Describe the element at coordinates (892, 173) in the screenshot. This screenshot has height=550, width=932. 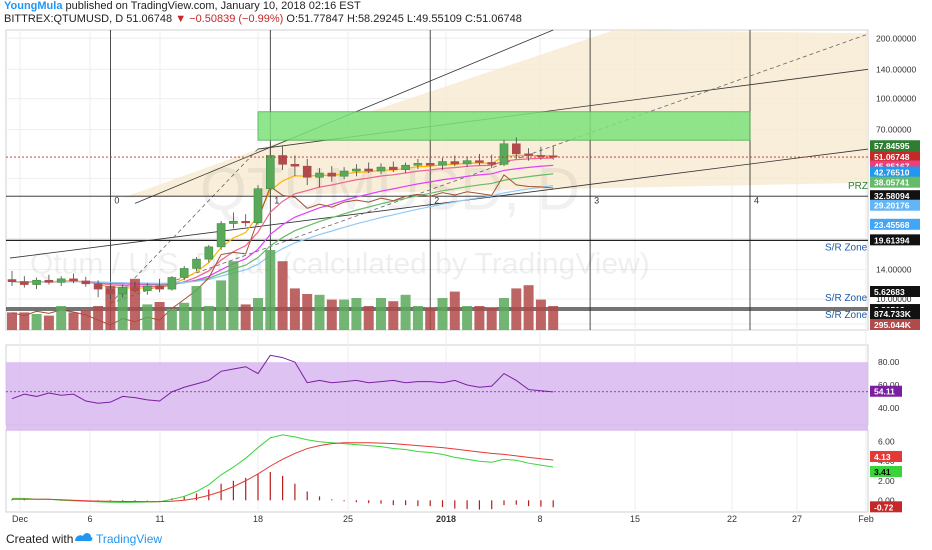
I see `price-label: 42.76510` at that location.